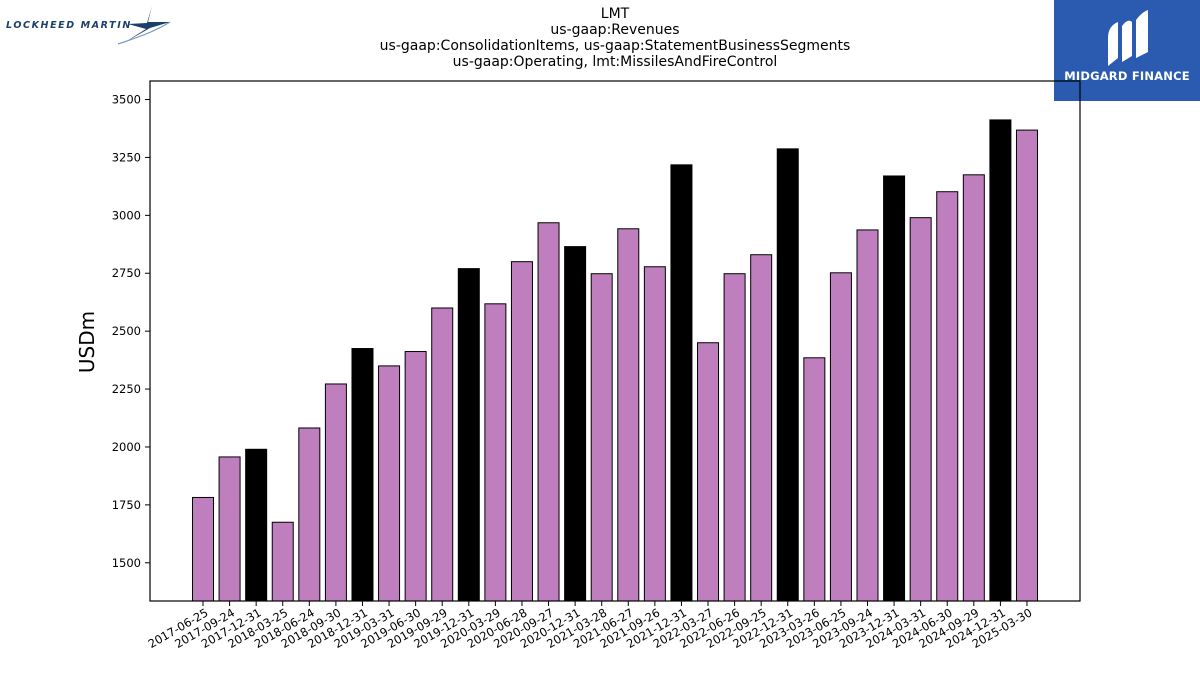 The height and width of the screenshot is (675, 1200). I want to click on y-tick-label: 1500, so click(126, 563).